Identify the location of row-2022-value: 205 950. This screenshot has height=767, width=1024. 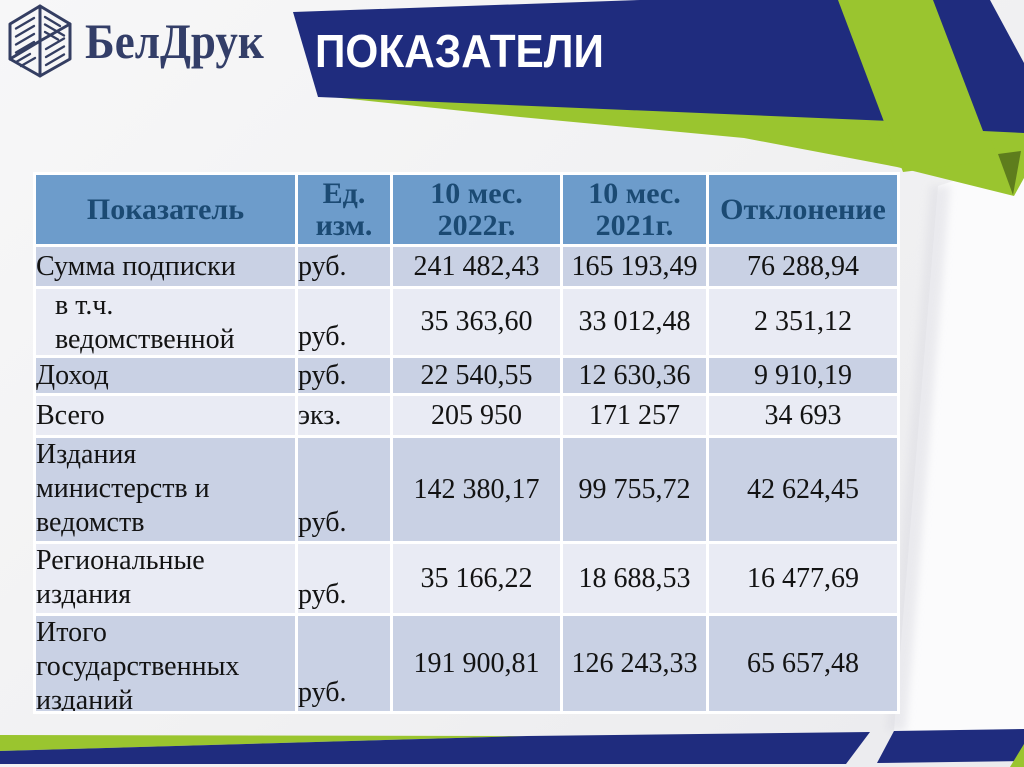
(476, 415).